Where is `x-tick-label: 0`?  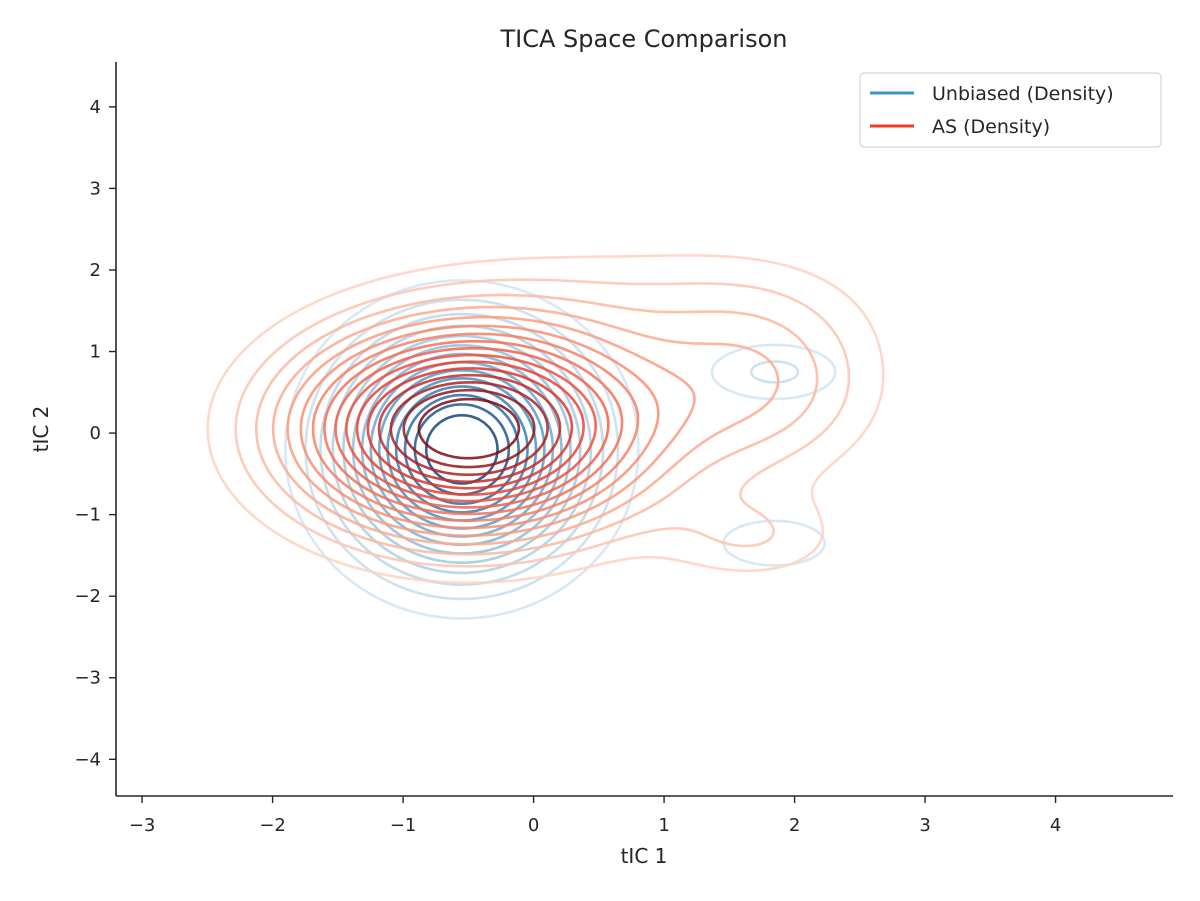
x-tick-label: 0 is located at coordinates (533, 825).